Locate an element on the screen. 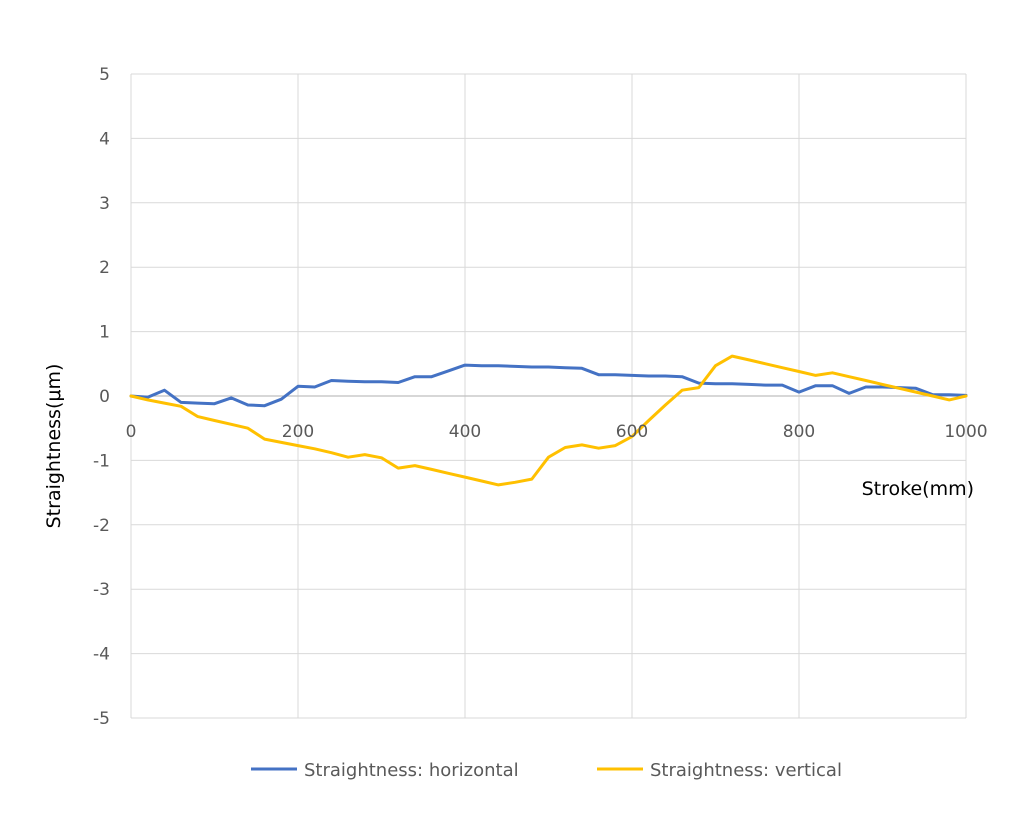 The width and height of the screenshot is (1024, 818). y-tick-label: -1 is located at coordinates (101, 461).